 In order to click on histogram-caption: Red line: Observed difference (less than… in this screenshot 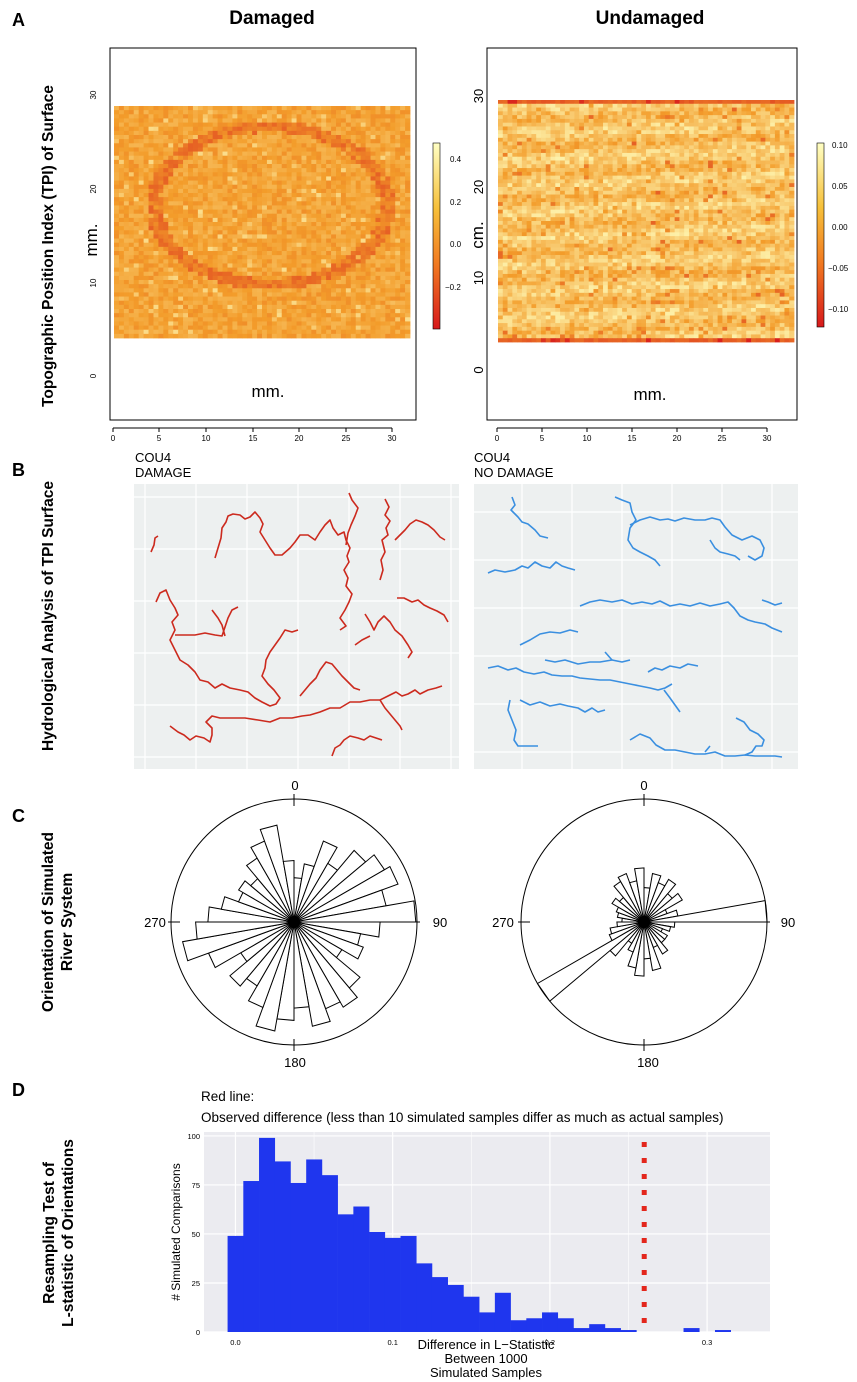, I will do `click(462, 1107)`.